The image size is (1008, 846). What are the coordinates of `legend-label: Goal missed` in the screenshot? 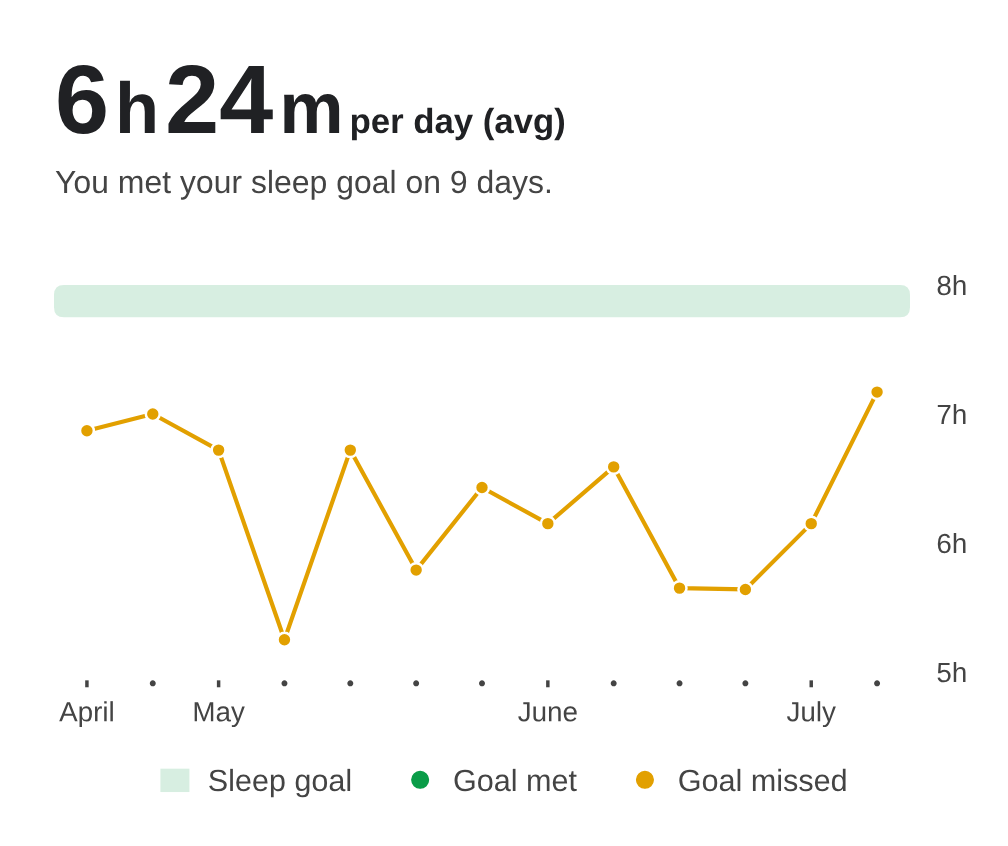 It's located at (762, 780).